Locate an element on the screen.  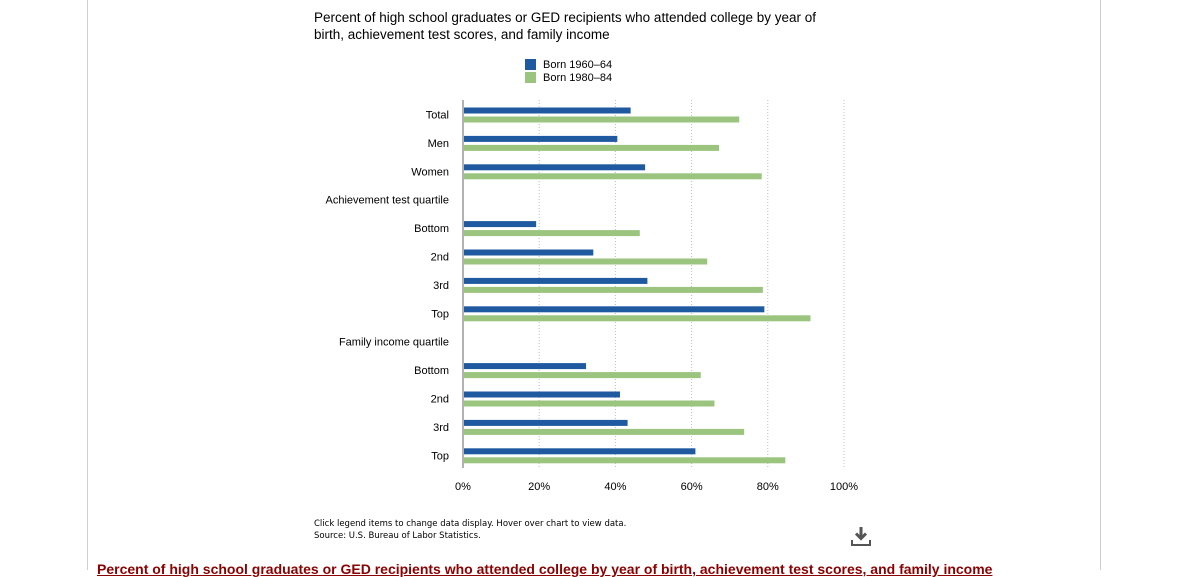
y-category-label: Achievement test quartile is located at coordinates (387, 201).